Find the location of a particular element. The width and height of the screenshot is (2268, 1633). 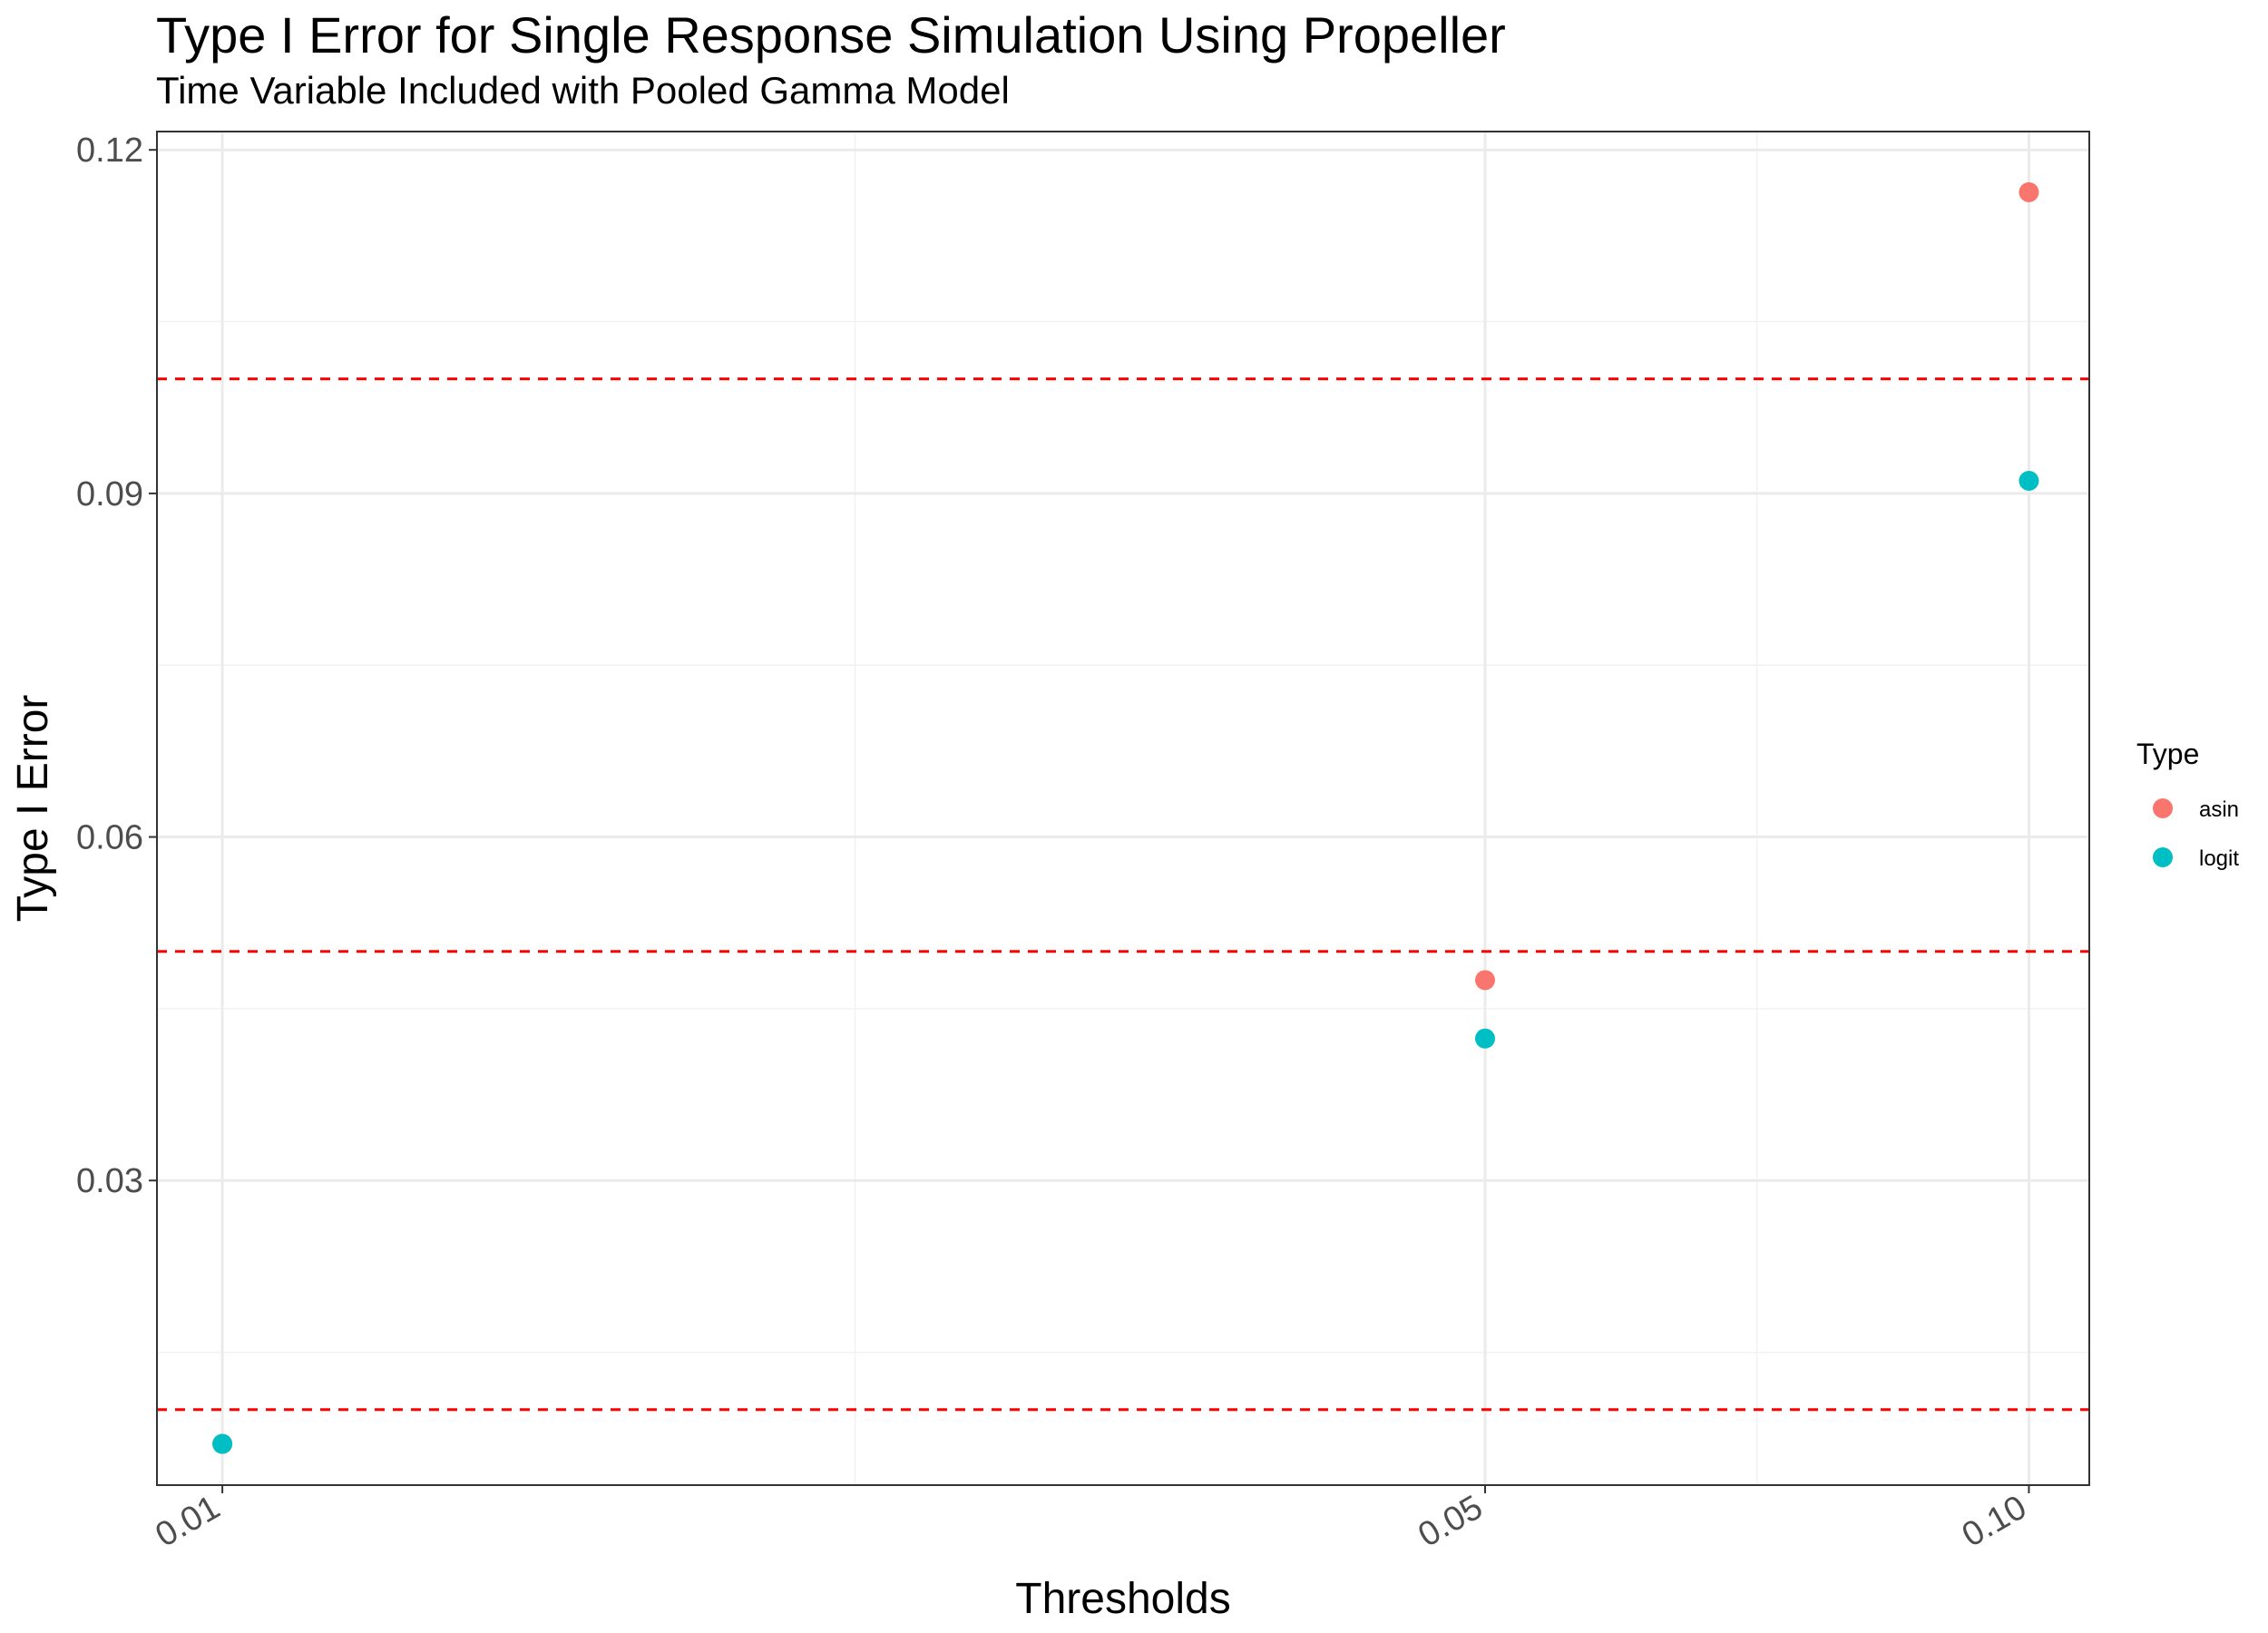

x-tick-label: 0.01 is located at coordinates (189, 1521).